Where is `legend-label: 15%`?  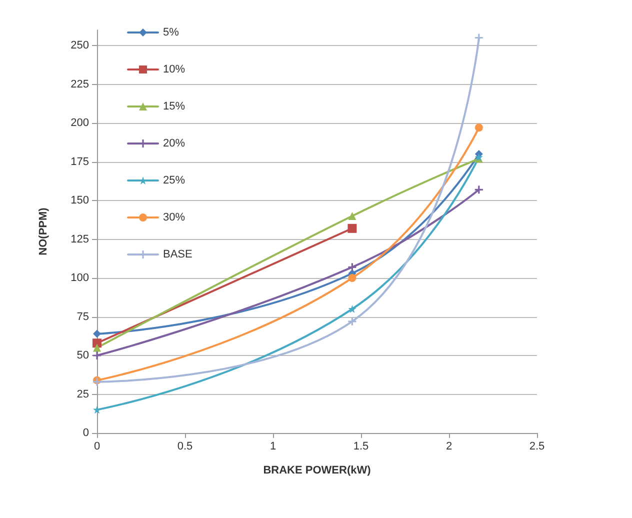 legend-label: 15% is located at coordinates (174, 106).